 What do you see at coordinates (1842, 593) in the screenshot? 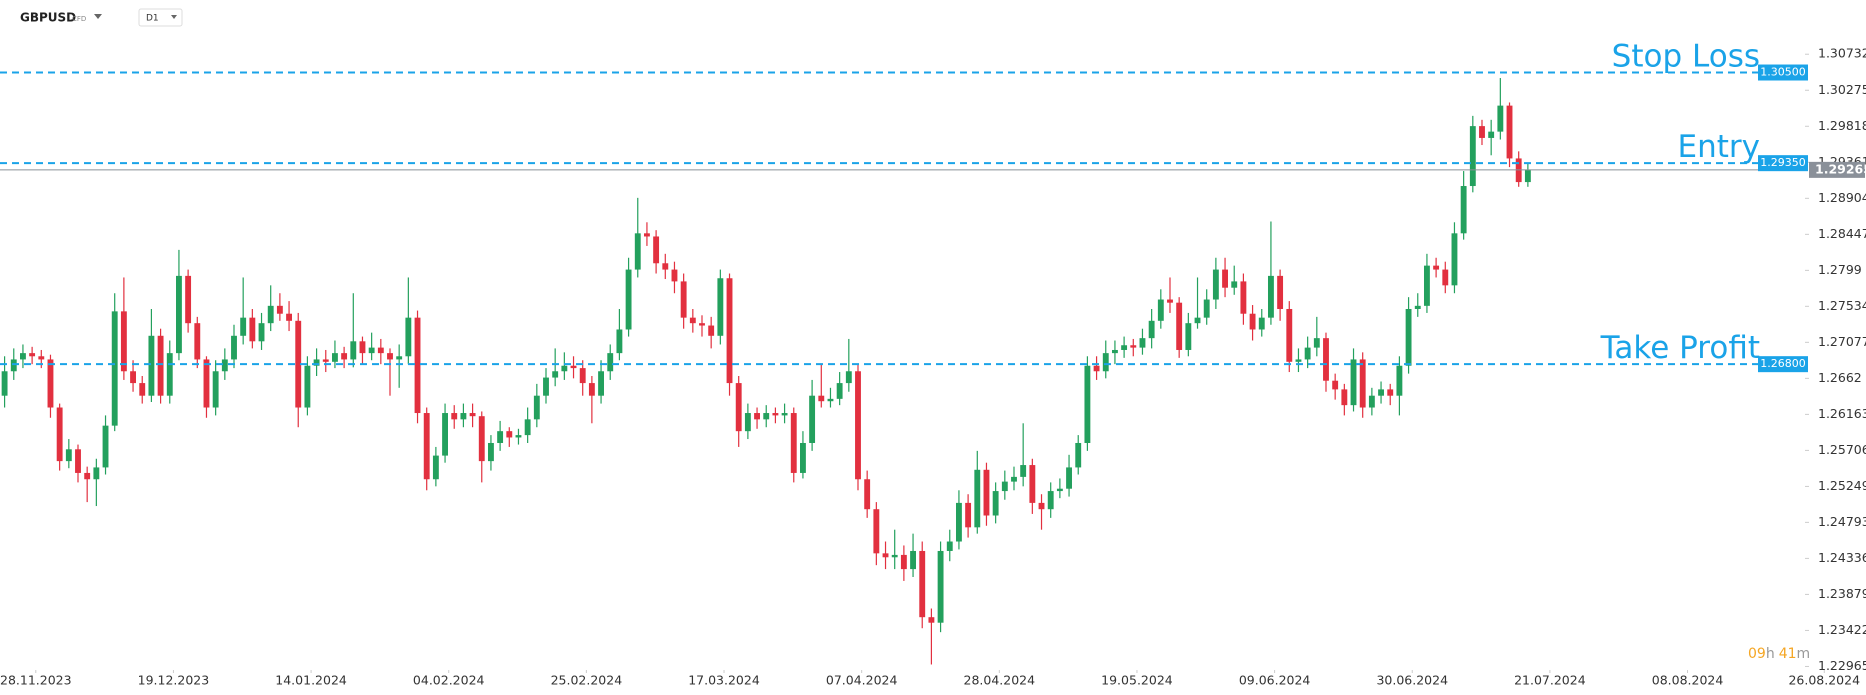
I see `y-tick-label: 1.23879` at bounding box center [1842, 593].